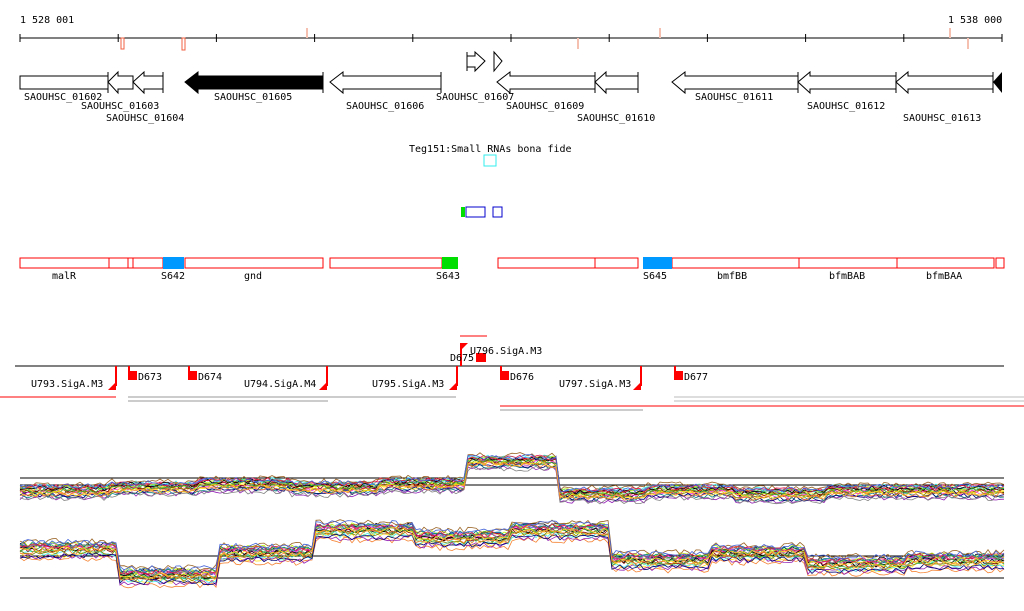  Describe the element at coordinates (732, 276) in the screenshot. I see `segment-label: bmfBB` at that location.